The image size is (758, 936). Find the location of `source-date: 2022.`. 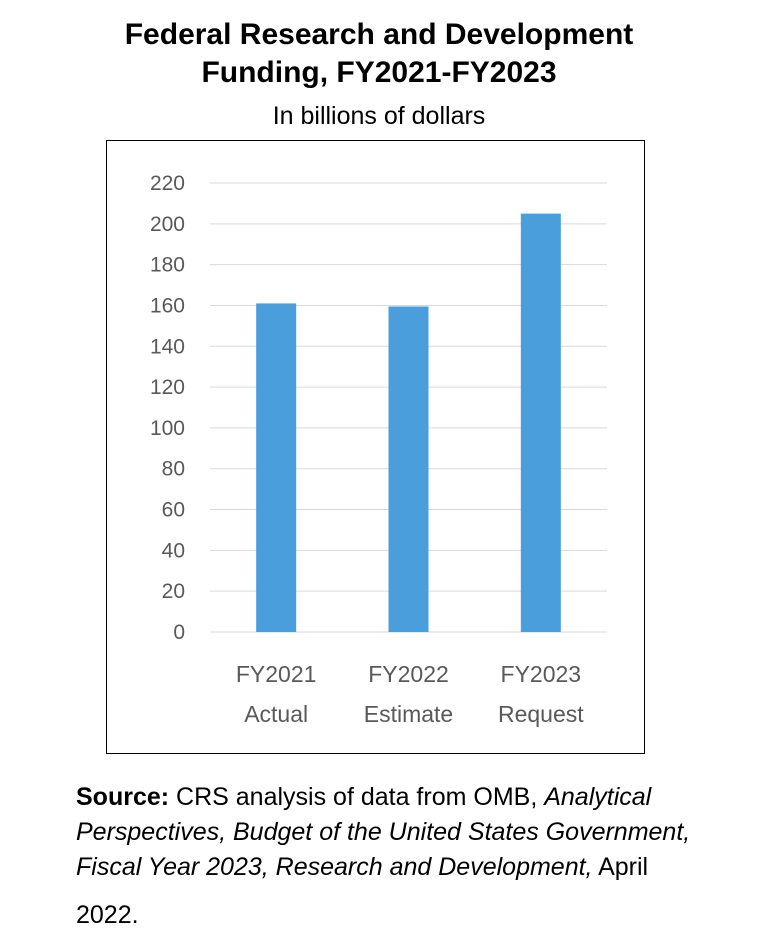

source-date: 2022. is located at coordinates (107, 915).